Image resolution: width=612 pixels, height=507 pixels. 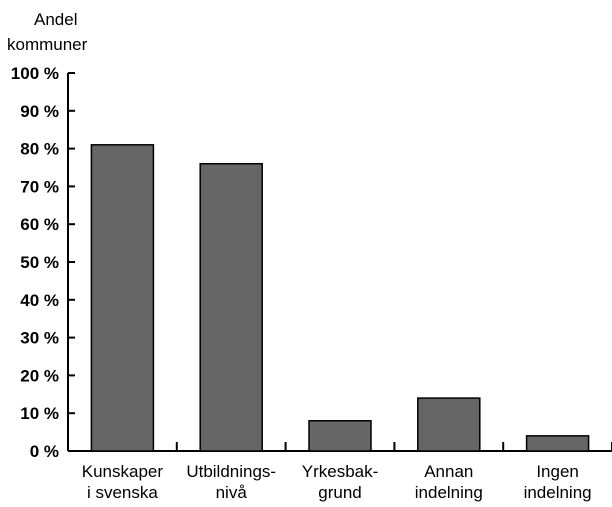 I want to click on x-tick-label: Annan, so click(x=448, y=471).